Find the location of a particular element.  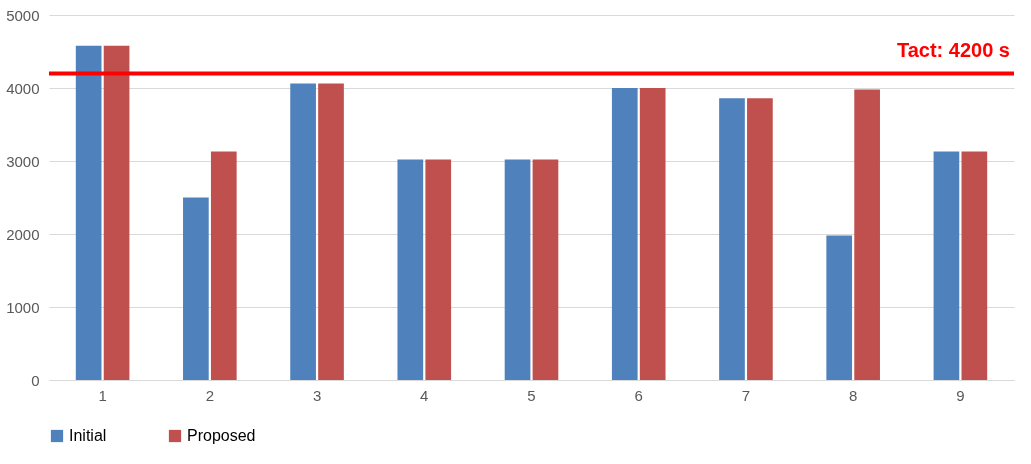

y-tick-label: 5000 is located at coordinates (23, 15).